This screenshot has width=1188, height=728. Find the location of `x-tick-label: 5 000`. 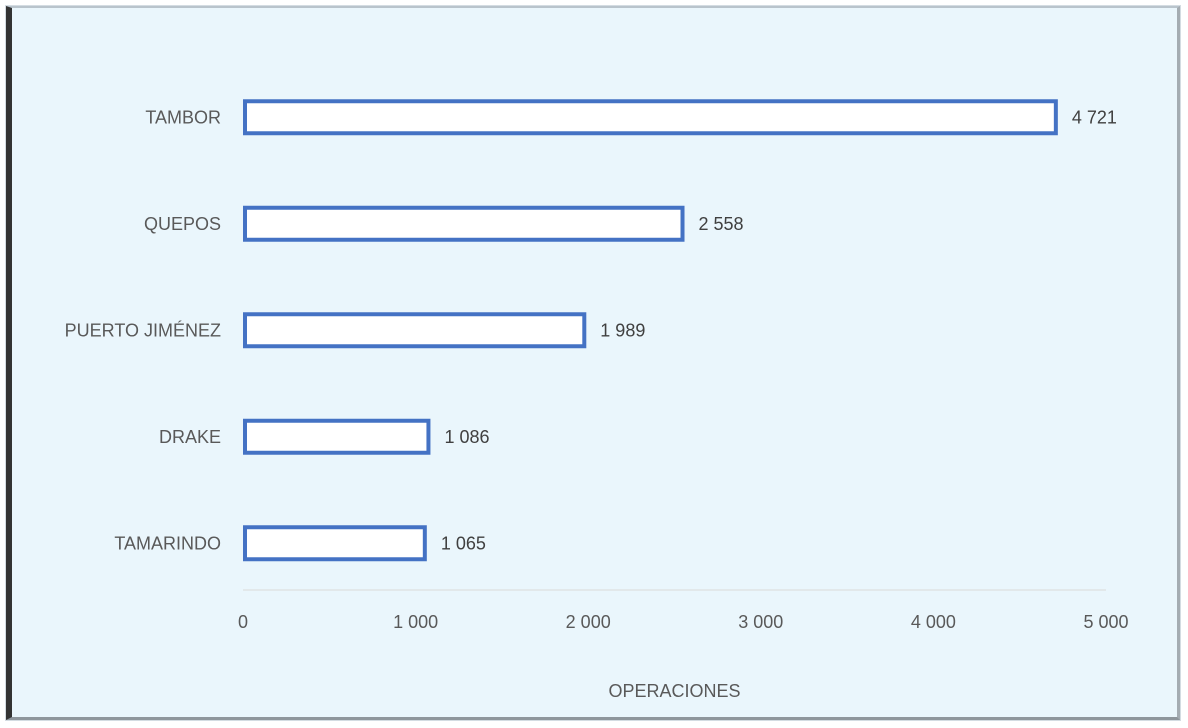

x-tick-label: 5 000 is located at coordinates (1105, 622).